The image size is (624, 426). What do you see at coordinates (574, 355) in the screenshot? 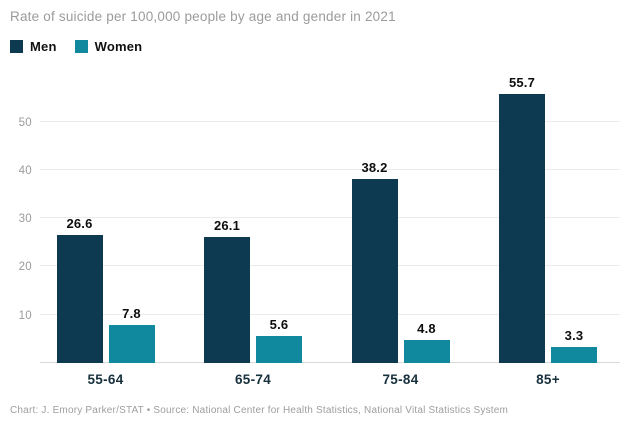
I see `bar-women-85+` at bounding box center [574, 355].